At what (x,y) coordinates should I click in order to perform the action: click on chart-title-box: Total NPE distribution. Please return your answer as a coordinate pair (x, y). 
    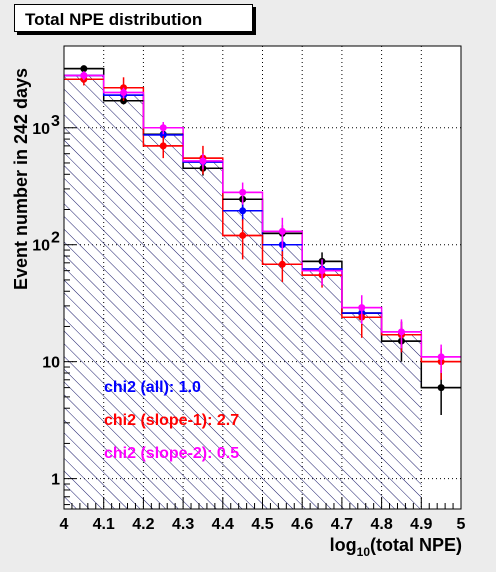
    Looking at the image, I should click on (133, 18).